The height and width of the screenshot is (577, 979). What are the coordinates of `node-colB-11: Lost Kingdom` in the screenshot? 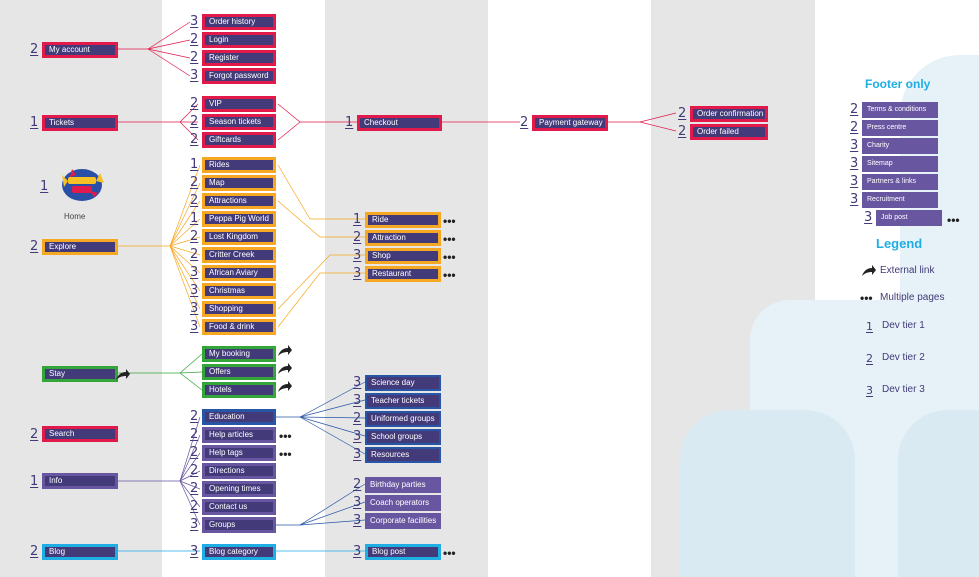 It's located at (239, 237).